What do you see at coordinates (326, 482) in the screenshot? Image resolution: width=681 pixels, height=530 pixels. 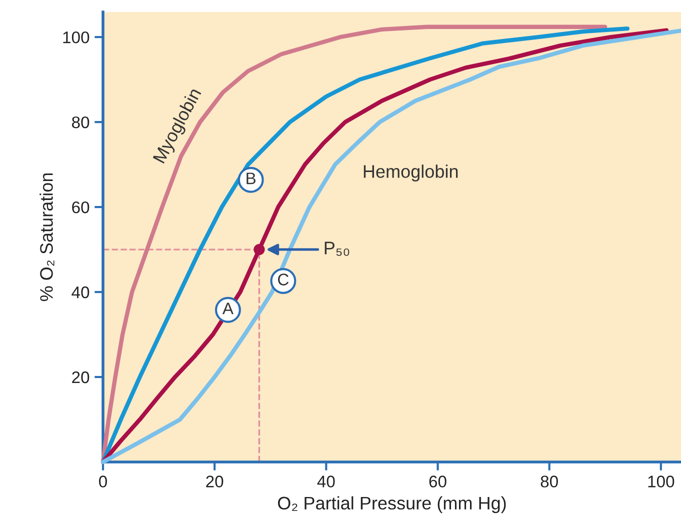 I see `x-tick-label: 40` at bounding box center [326, 482].